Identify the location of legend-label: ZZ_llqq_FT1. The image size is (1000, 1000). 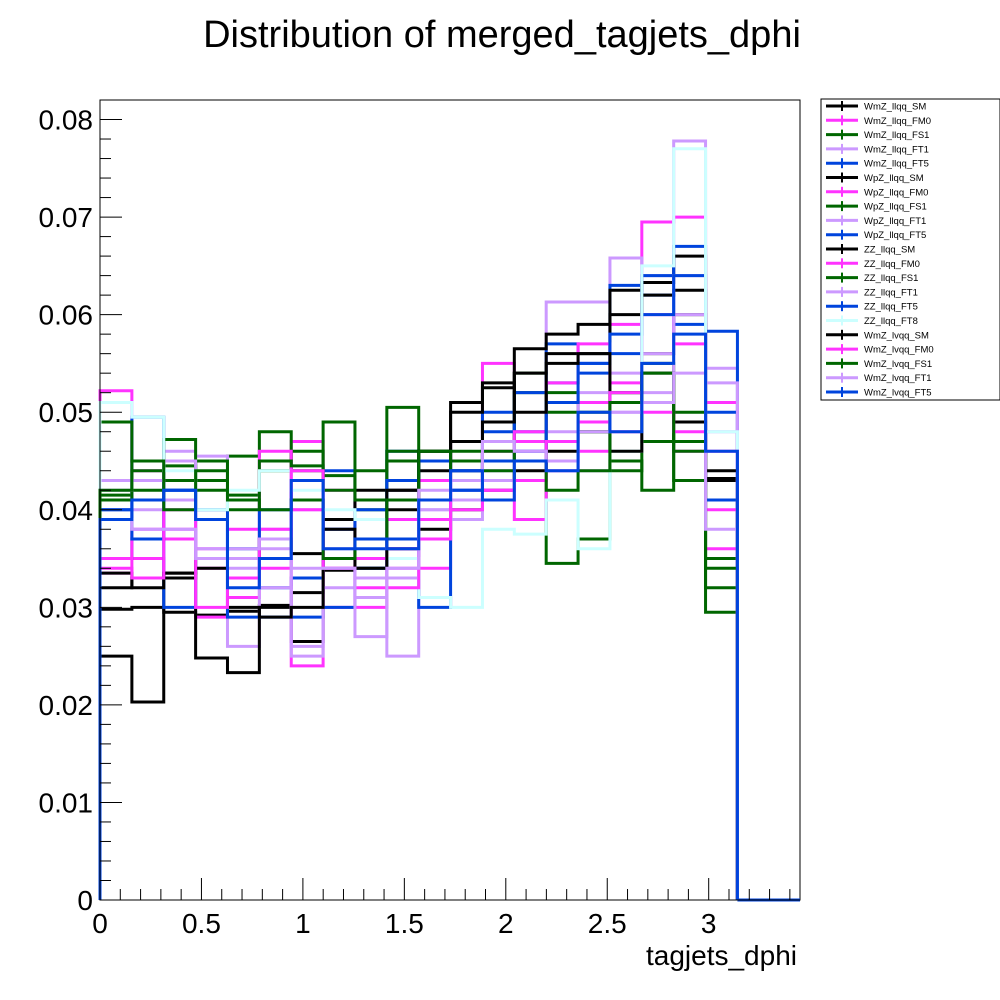
(891, 292).